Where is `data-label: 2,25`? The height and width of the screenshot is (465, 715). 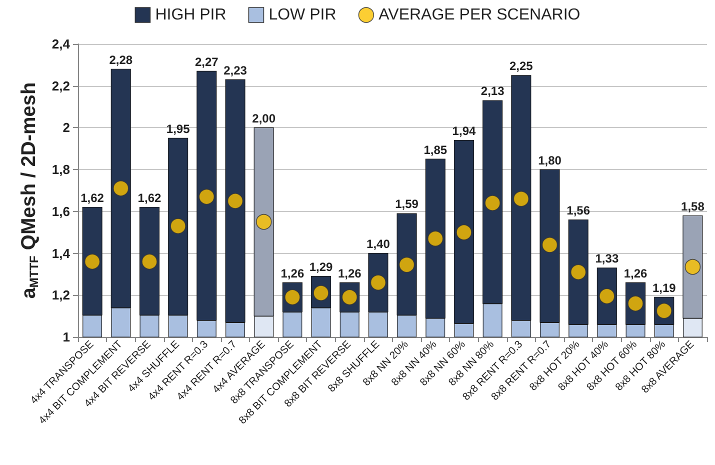 data-label: 2,25 is located at coordinates (521, 66).